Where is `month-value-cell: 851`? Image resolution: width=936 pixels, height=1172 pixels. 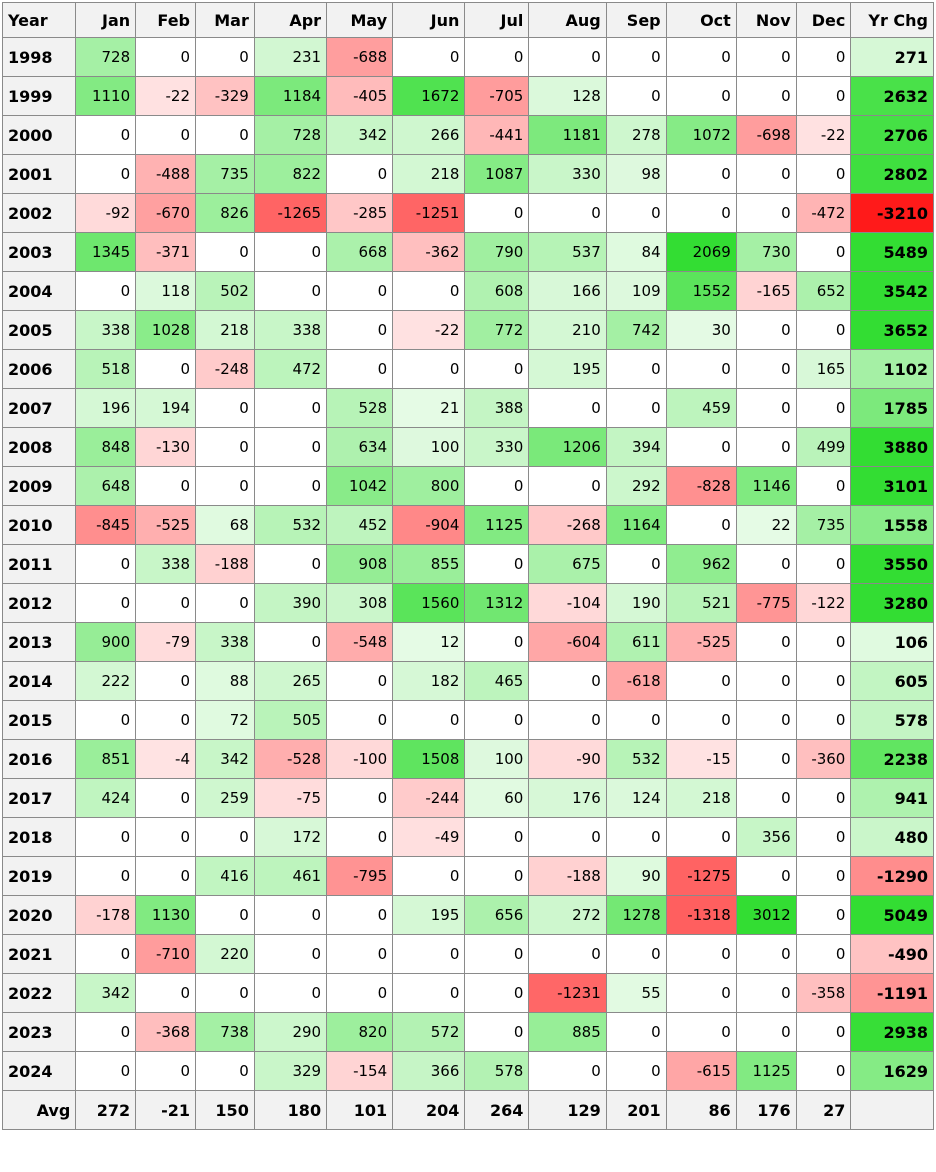 month-value-cell: 851 is located at coordinates (106, 759).